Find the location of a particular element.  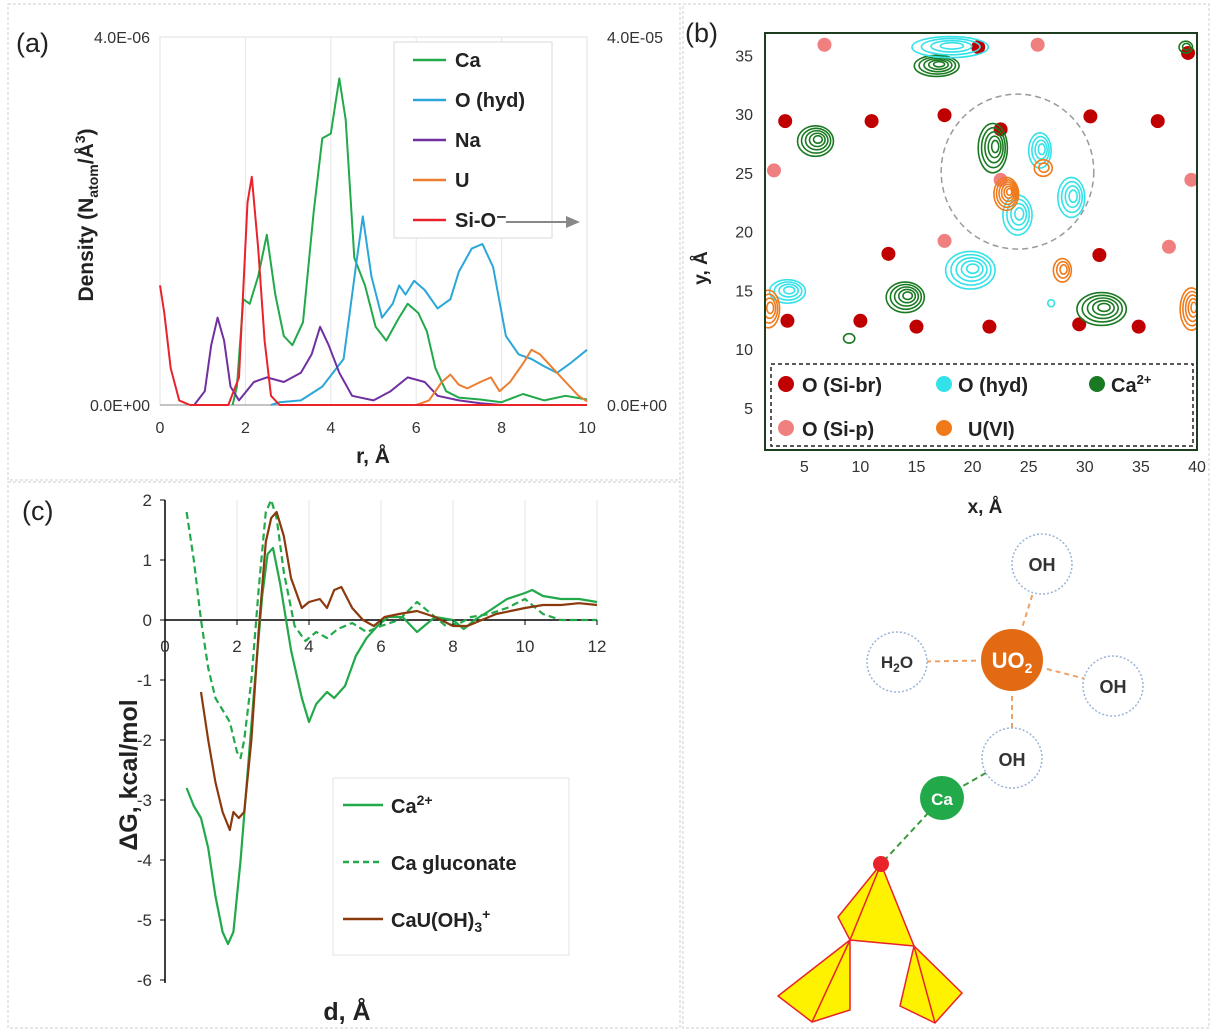

y-axis-label-a: Density (Natom/Å3) is located at coordinates (86, 214).